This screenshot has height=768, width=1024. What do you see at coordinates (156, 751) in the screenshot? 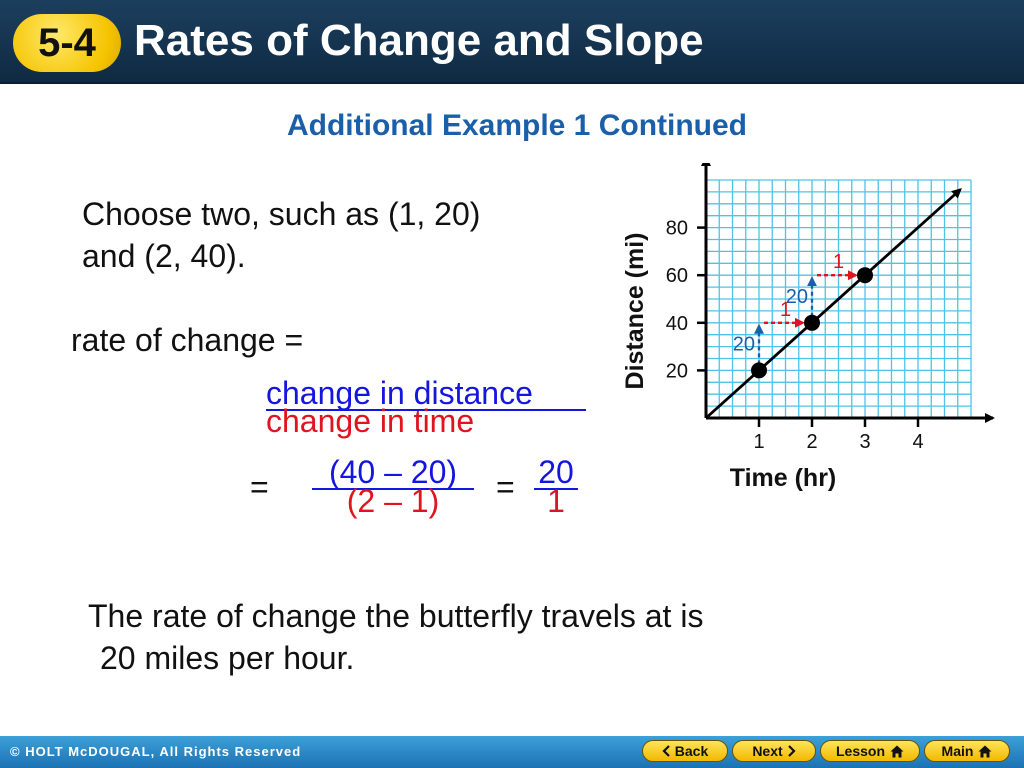
I see `copyright-text: © HOLT McDOUGAL, All Rights Reserved` at bounding box center [156, 751].